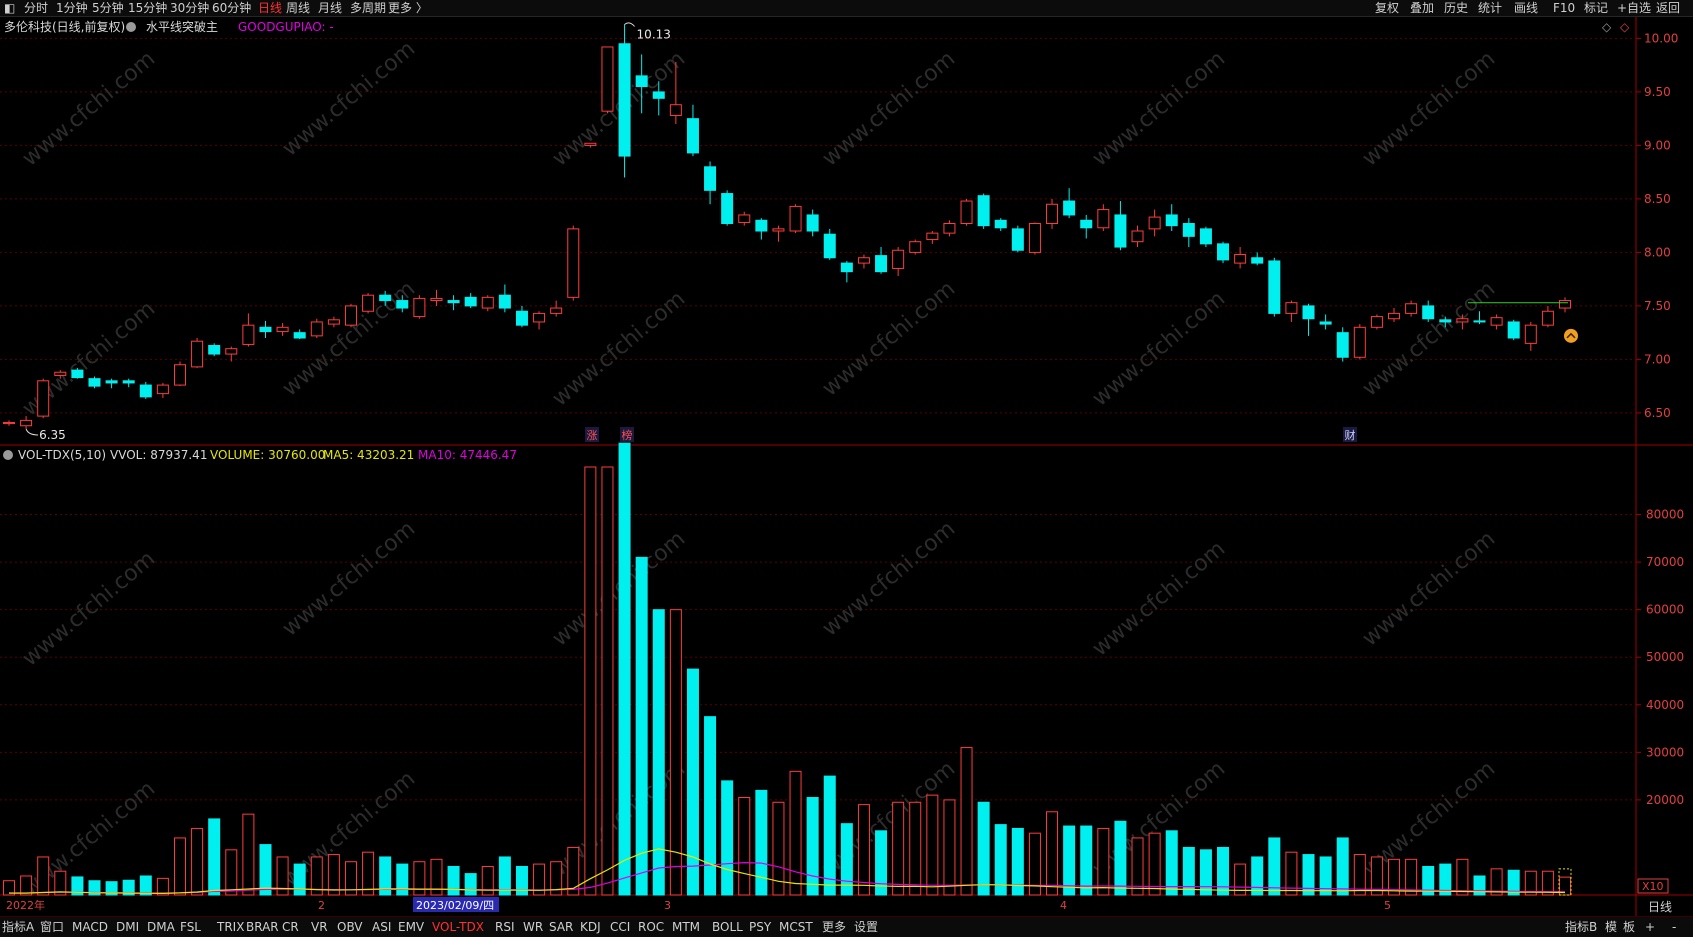 This screenshot has width=1693, height=937. What do you see at coordinates (1564, 8) in the screenshot?
I see `toolbar-right-5: F10` at bounding box center [1564, 8].